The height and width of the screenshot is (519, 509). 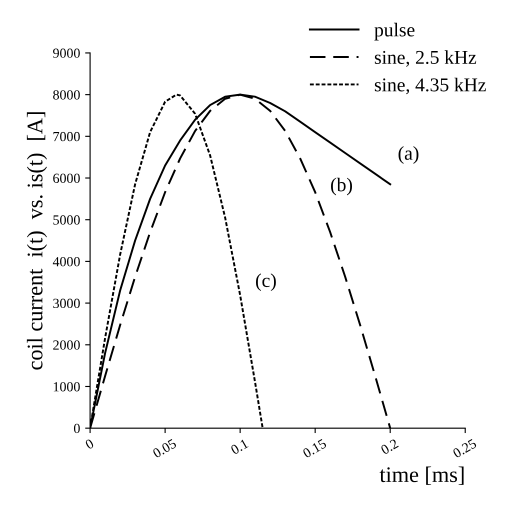 I want to click on annotation: (c), so click(x=266, y=282).